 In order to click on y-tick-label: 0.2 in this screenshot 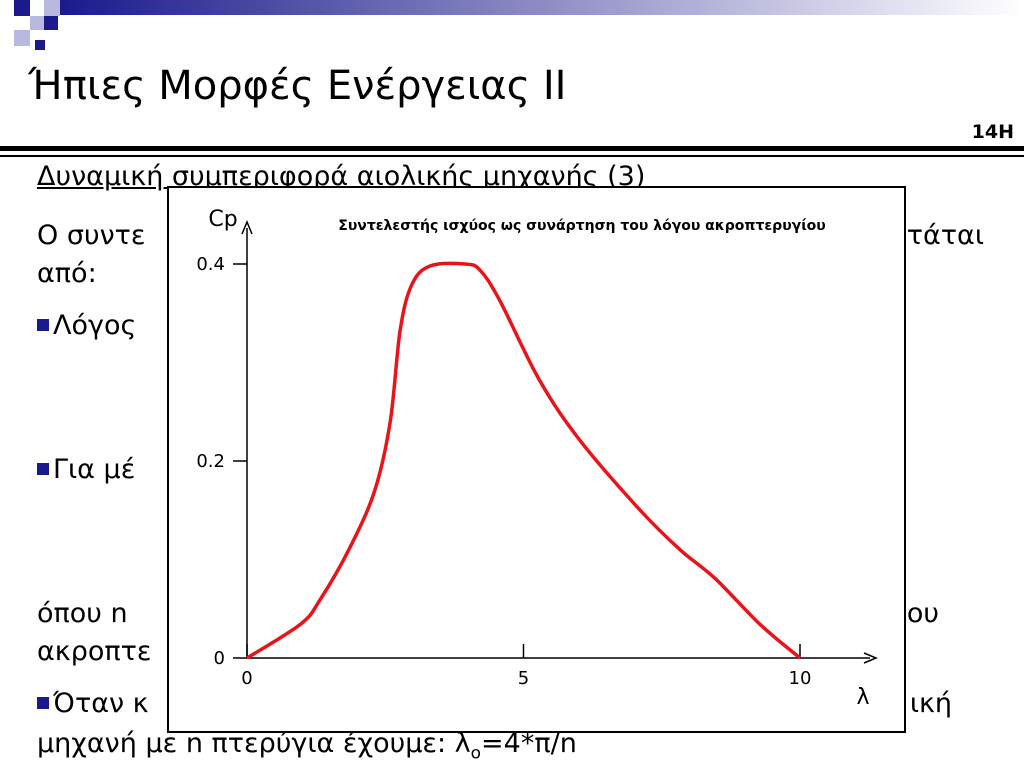, I will do `click(210, 461)`.